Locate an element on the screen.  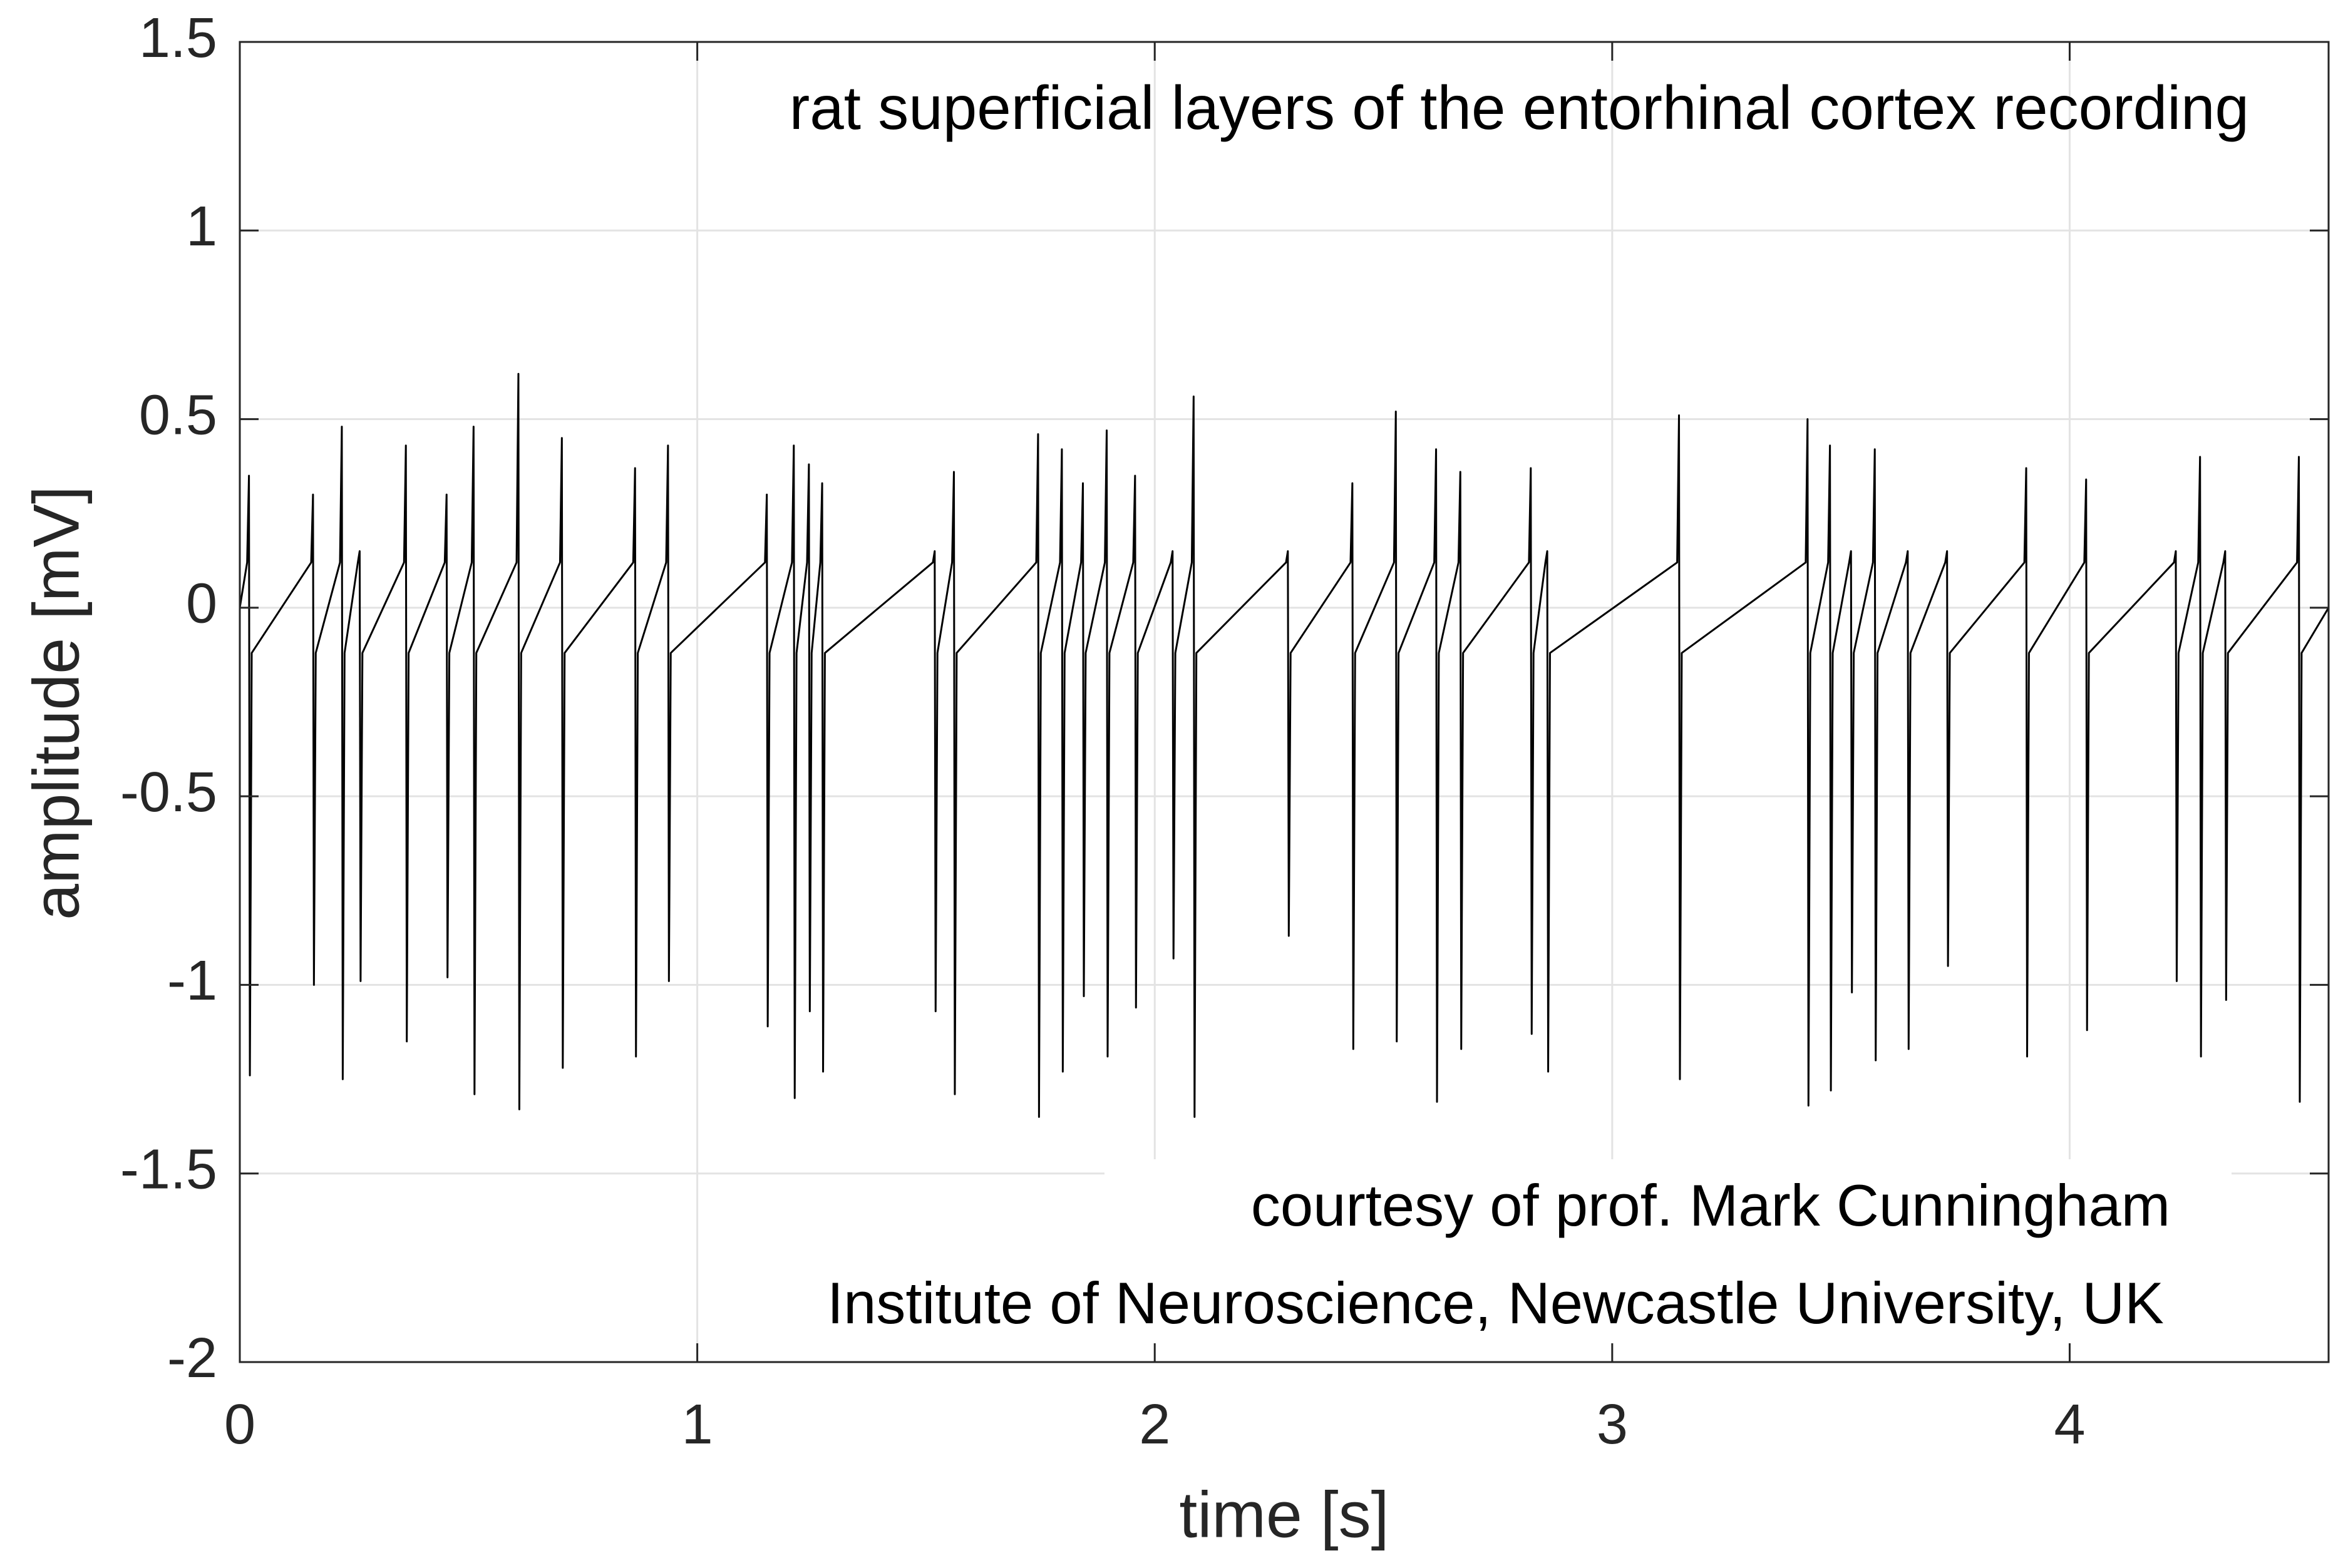
y-axis-label: amplitude [mV] is located at coordinates (56, 703).